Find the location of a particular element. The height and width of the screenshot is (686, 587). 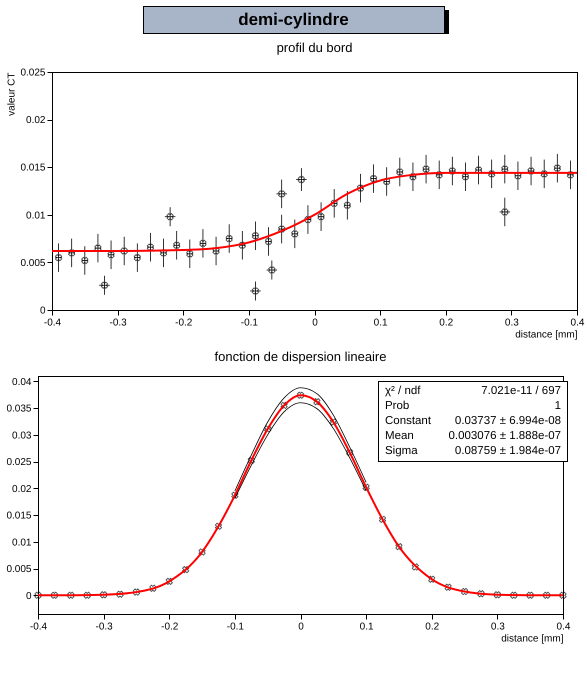

y-tick-label: 0.035 is located at coordinates (19, 409).